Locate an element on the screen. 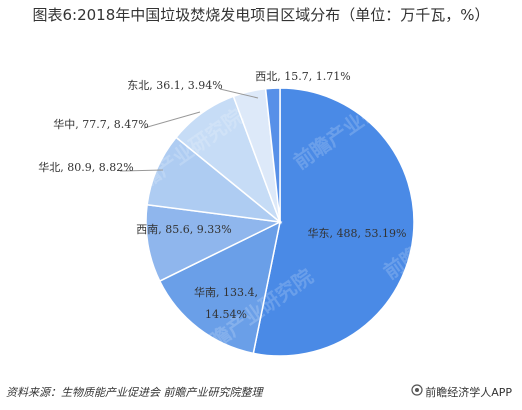 The image size is (522, 410). slice-label-华南: 华南, 133.4, 14.54% is located at coordinates (226, 303).